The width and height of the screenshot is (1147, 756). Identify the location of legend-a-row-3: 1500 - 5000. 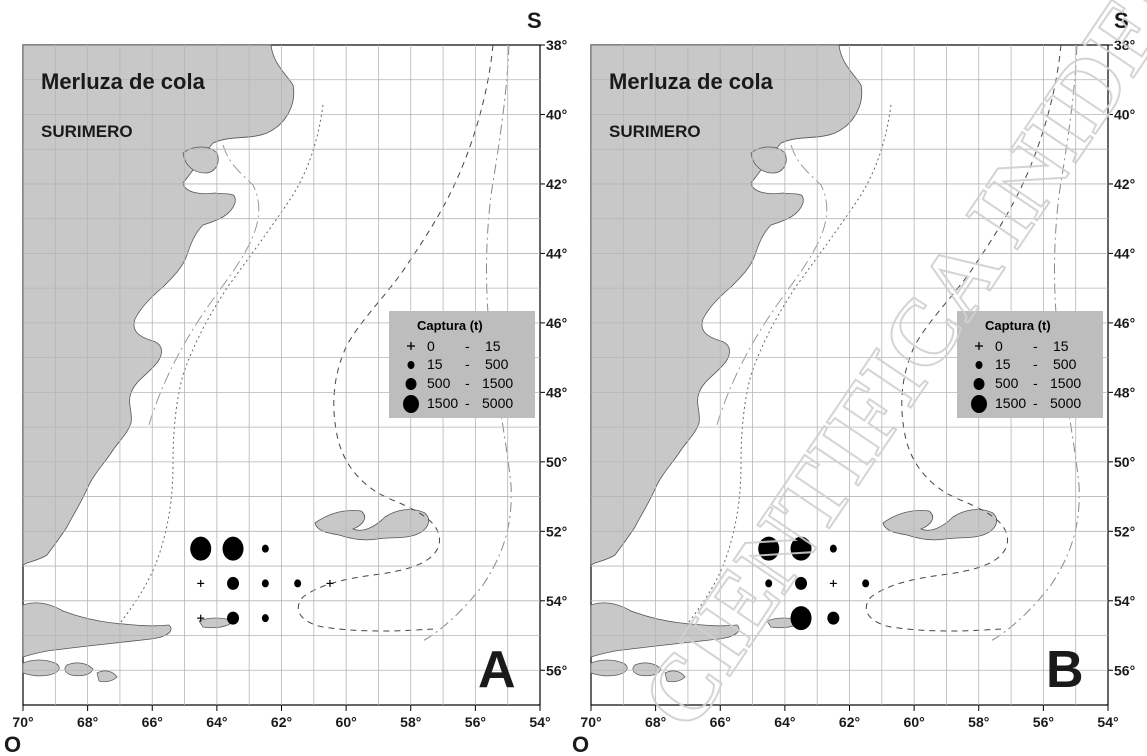
(458, 404).